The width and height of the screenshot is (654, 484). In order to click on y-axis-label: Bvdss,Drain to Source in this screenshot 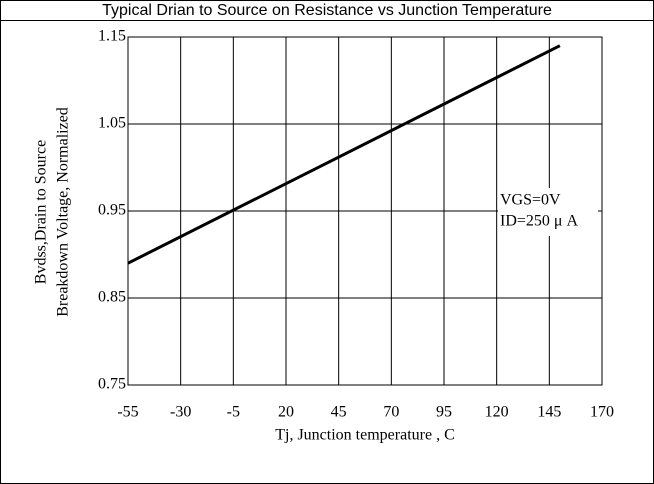, I will do `click(41, 212)`.